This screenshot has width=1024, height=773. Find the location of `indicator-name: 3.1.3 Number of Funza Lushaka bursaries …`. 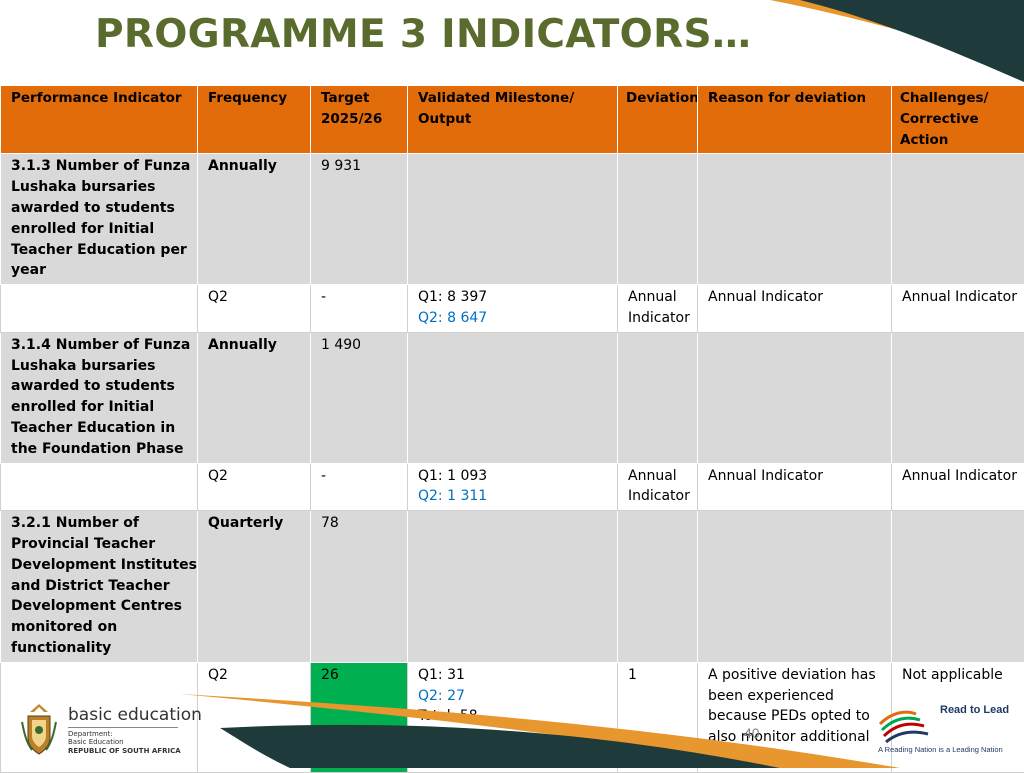

indicator-name: 3.1.3 Number of Funza Lushaka bursaries … is located at coordinates (99, 219).